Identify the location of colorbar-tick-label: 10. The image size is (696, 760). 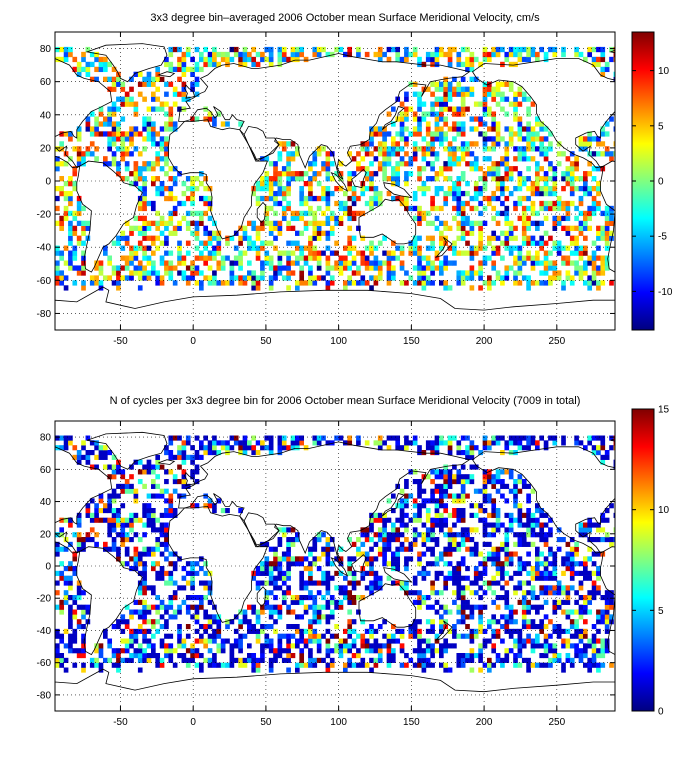
(664, 71).